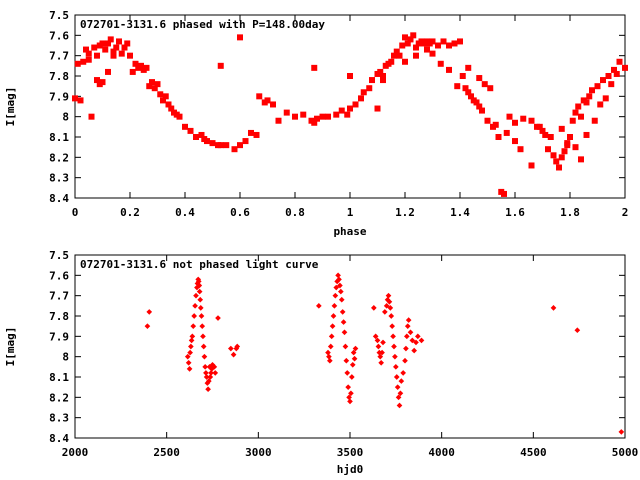 This screenshot has height=480, width=640. I want to click on x-tick-label: 0.8, so click(295, 212).